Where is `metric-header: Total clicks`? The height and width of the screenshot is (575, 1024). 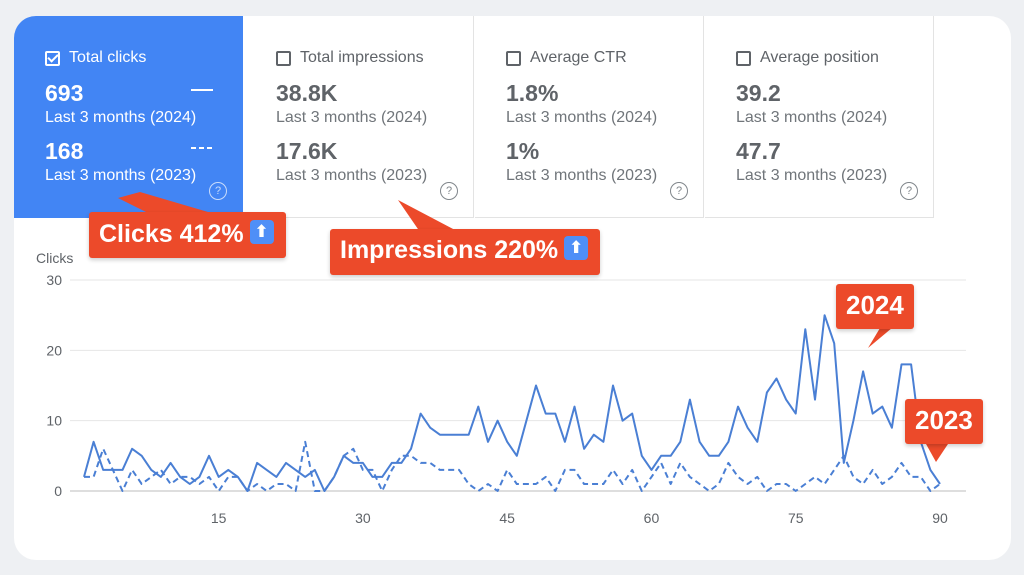
metric-header: Total clicks is located at coordinates (95, 58).